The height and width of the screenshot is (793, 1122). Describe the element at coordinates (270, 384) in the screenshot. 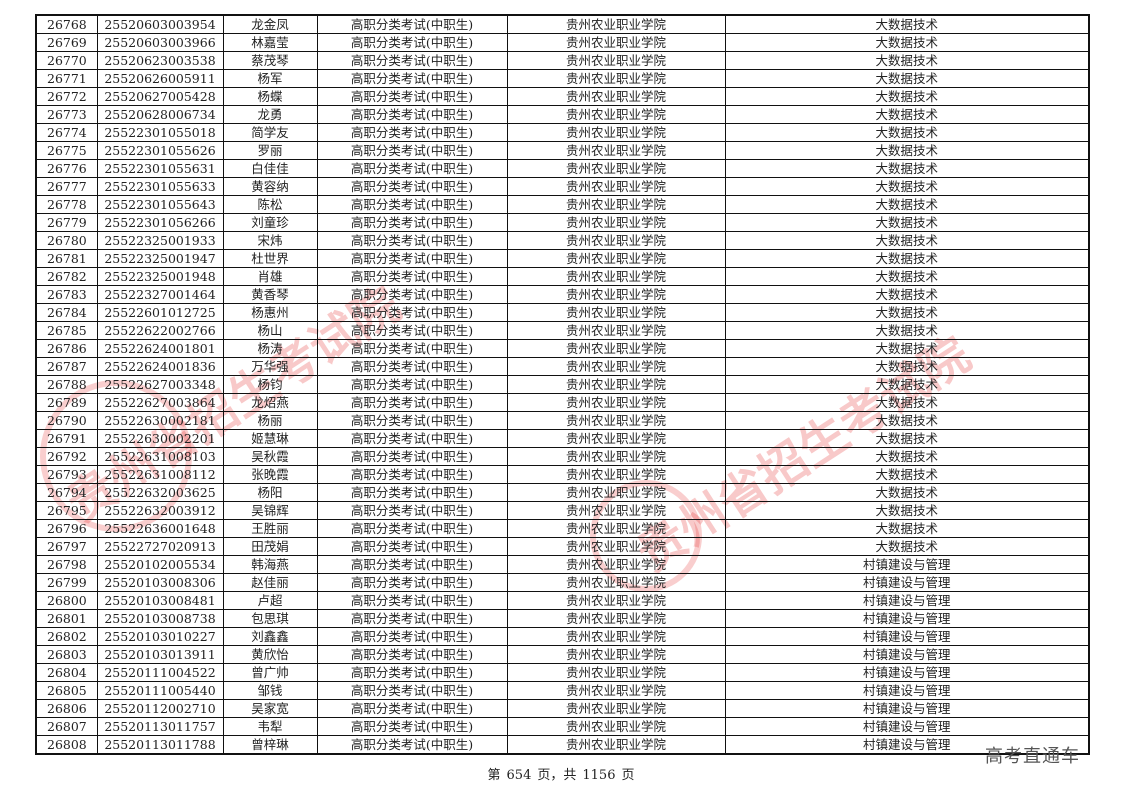

I see `student-name-cell: 杨钧` at that location.